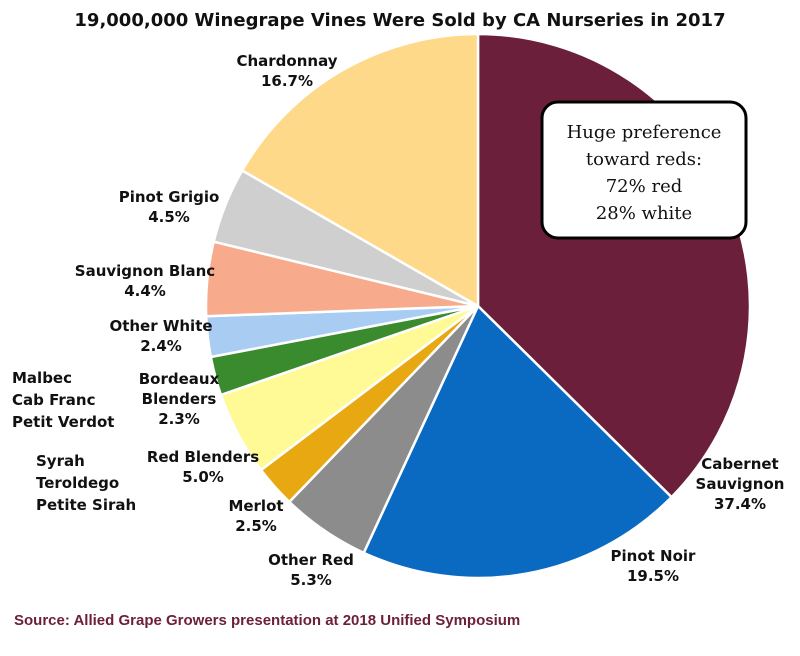 The width and height of the screenshot is (800, 656). What do you see at coordinates (740, 484) in the screenshot?
I see `label-cabernet-sauvignon: Cabernet Sauvignon 37.4%` at bounding box center [740, 484].